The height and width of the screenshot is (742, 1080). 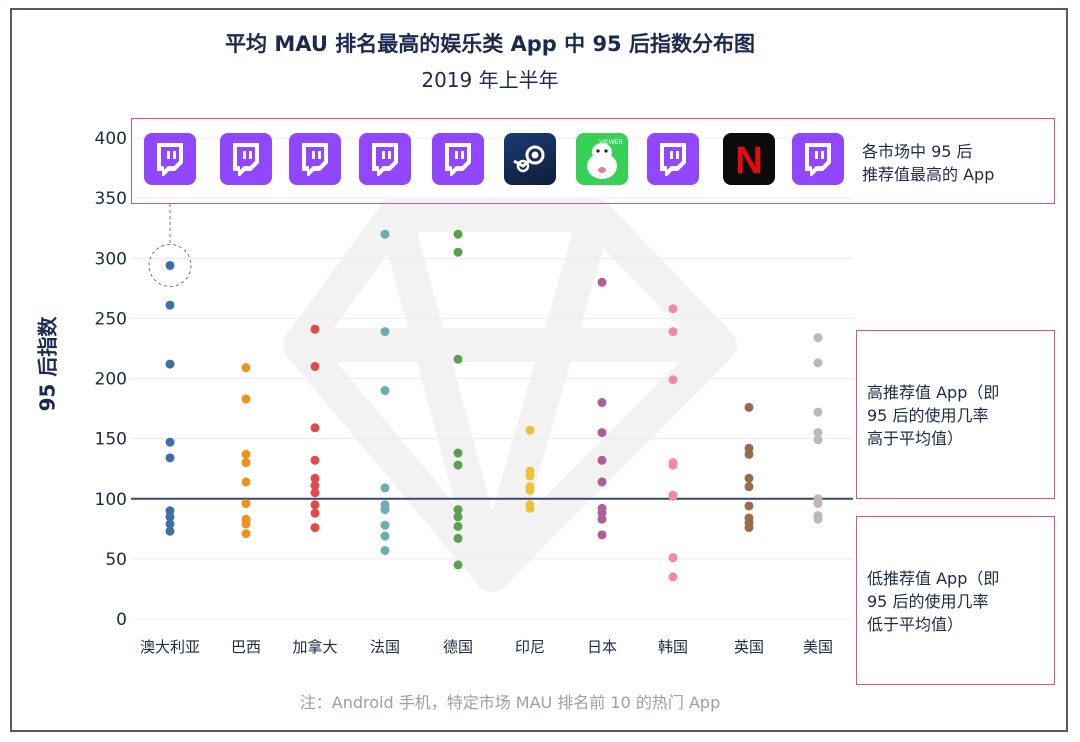 I want to click on y-tick-label: 400, so click(x=111, y=139).